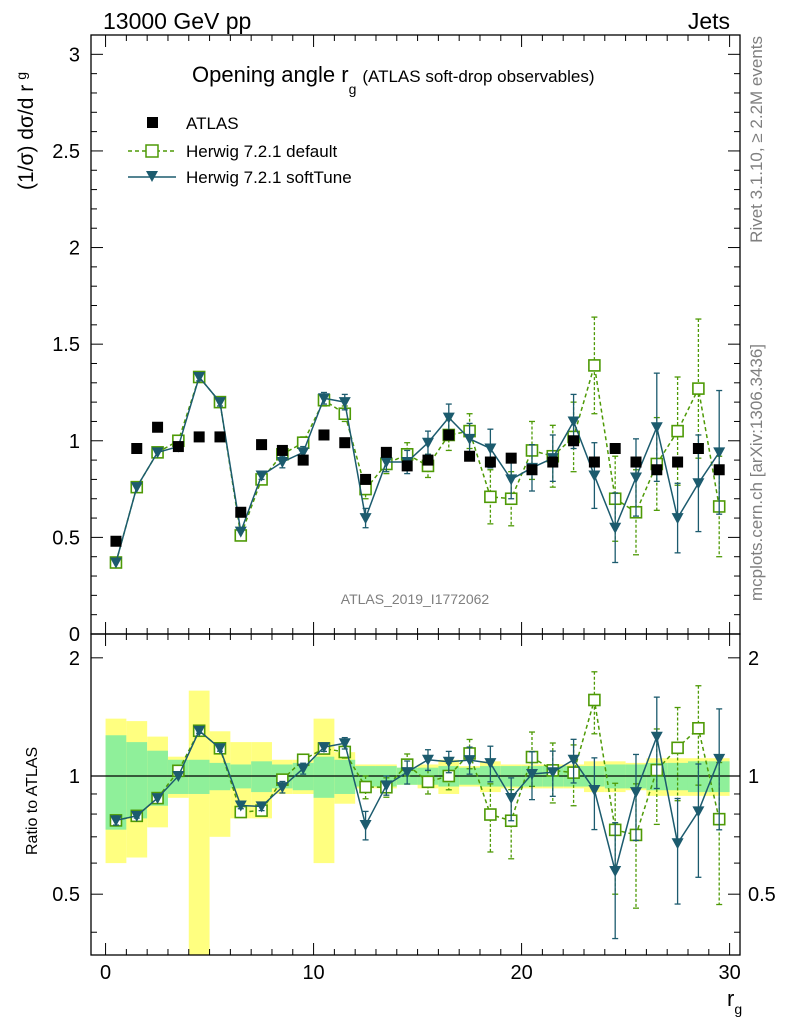 The width and height of the screenshot is (786, 1024). Describe the element at coordinates (212, 123) in the screenshot. I see `legend-label-atlas: ATLAS` at that location.